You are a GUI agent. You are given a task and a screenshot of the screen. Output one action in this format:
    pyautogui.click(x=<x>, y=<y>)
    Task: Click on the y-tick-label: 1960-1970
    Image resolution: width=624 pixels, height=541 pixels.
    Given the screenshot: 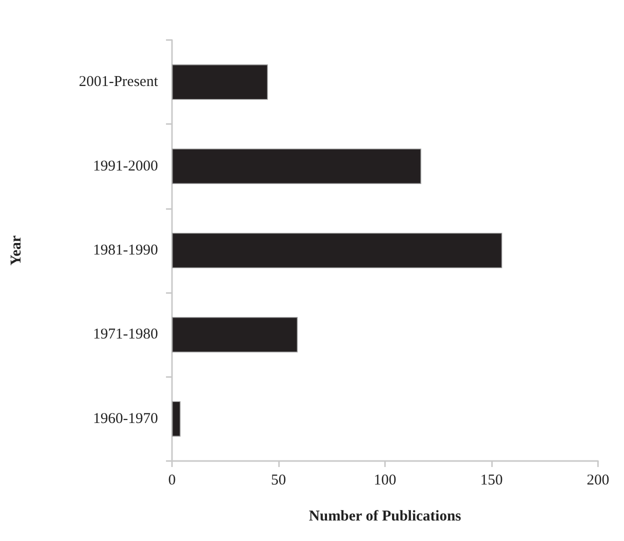 What is the action you would take?
    pyautogui.click(x=125, y=418)
    